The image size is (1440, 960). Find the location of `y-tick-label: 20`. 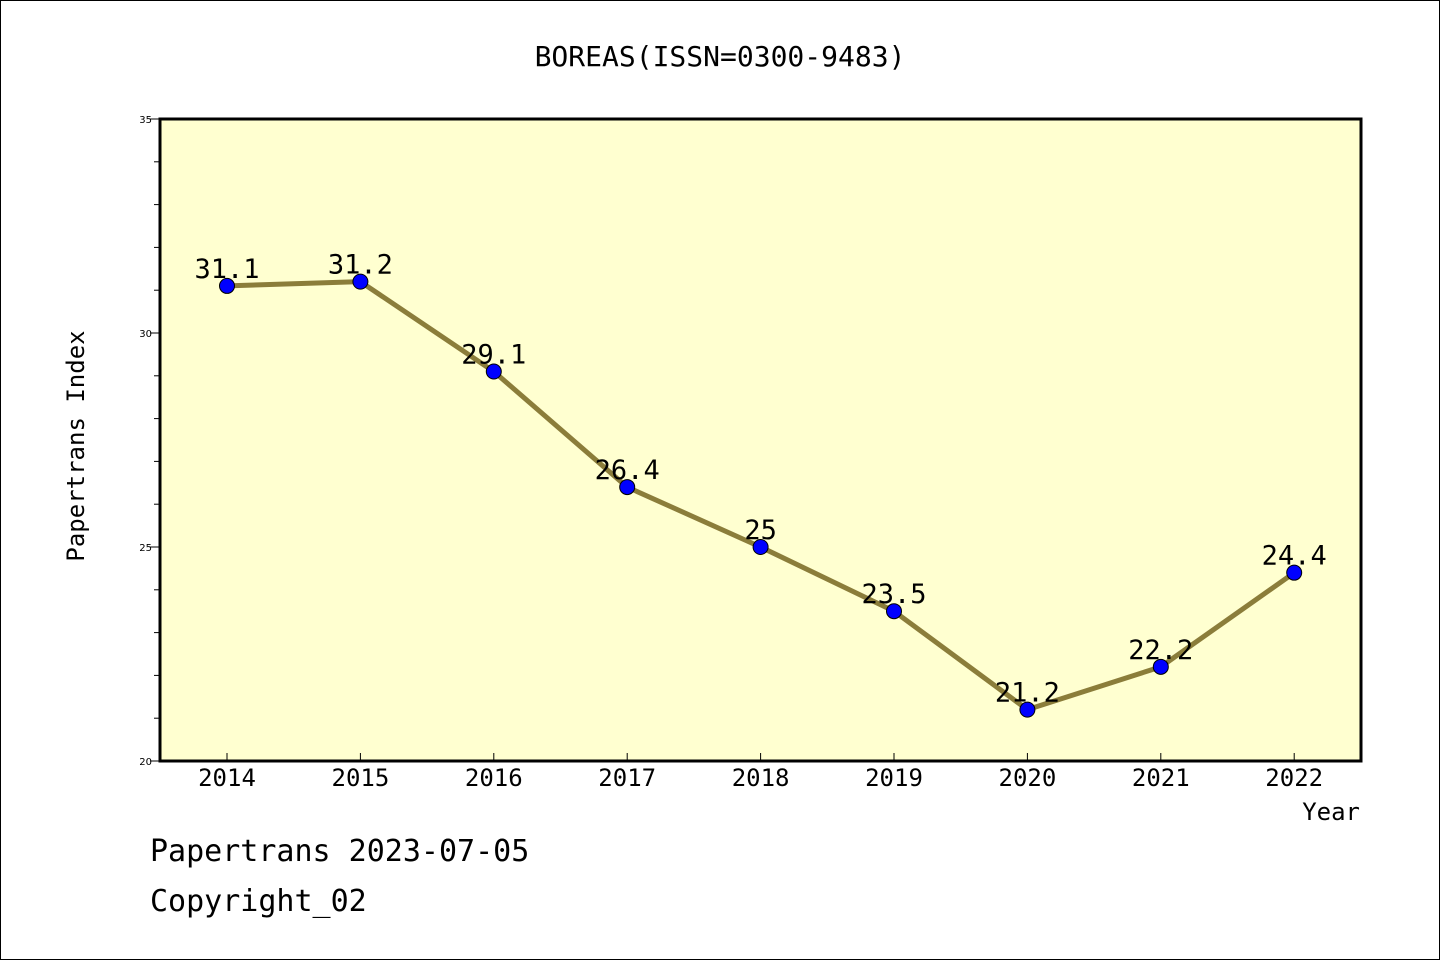

y-tick-label: 20 is located at coordinates (145, 762).